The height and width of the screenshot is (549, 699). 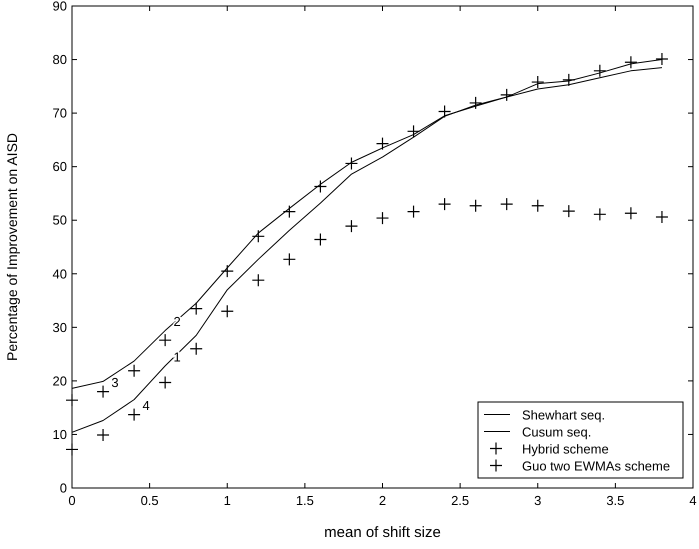 I want to click on annotation: 3, so click(x=115, y=382).